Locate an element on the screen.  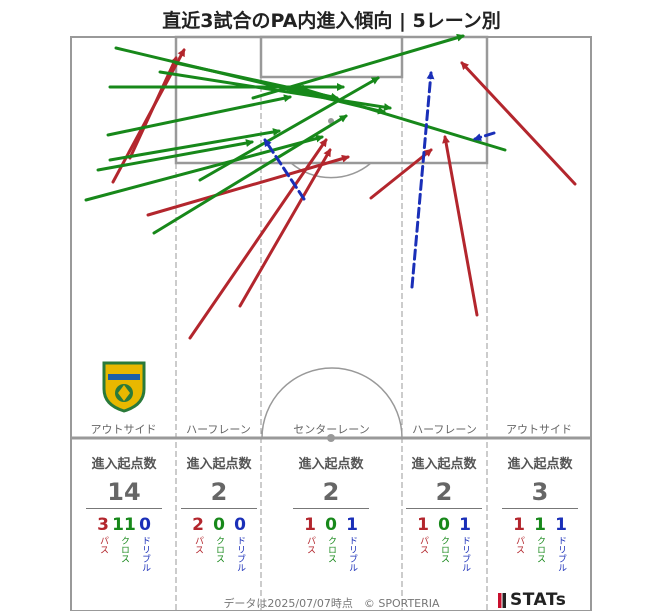
lane-panel-left-outside: 進入起点数 14 3 パス 11 クロス 0 ドリブル is located at coordinates (124, 507).